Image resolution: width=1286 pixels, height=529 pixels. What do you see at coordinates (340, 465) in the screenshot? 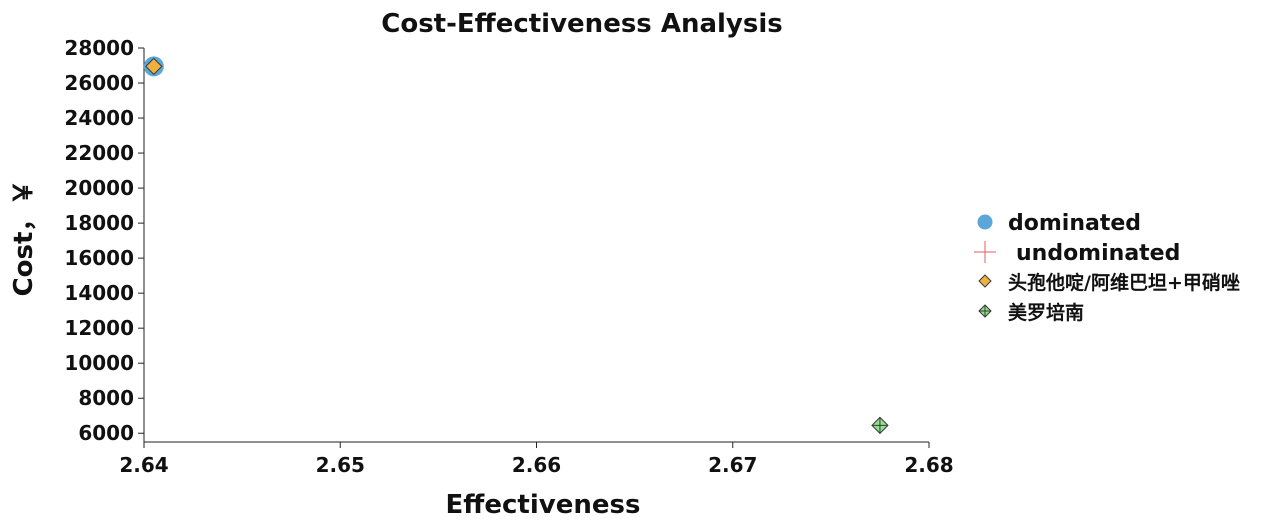
I see `x-tick-label: 2.65` at bounding box center [340, 465].